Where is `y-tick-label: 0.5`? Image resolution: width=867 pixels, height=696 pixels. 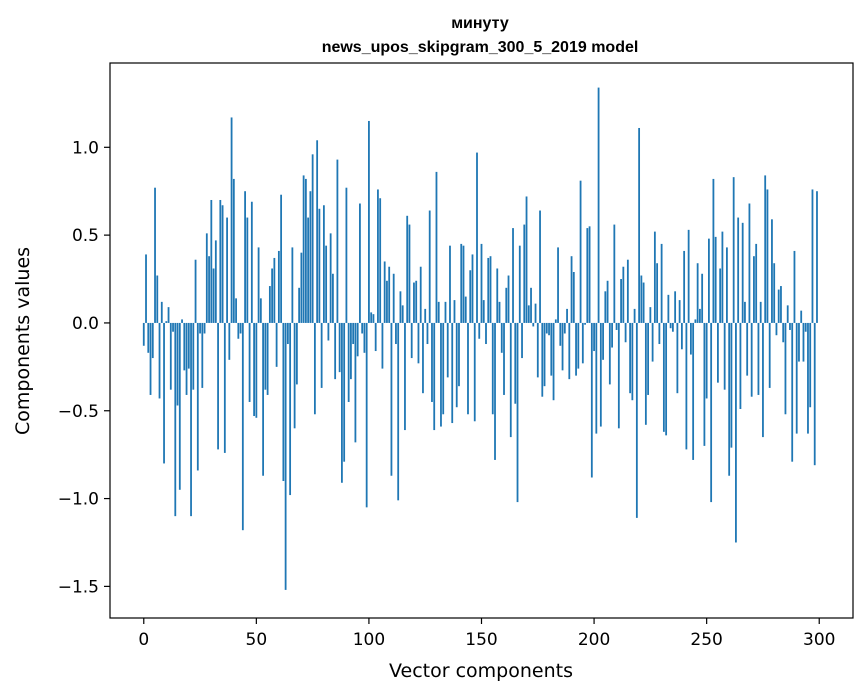
y-tick-label: 0.5 is located at coordinates (85, 236).